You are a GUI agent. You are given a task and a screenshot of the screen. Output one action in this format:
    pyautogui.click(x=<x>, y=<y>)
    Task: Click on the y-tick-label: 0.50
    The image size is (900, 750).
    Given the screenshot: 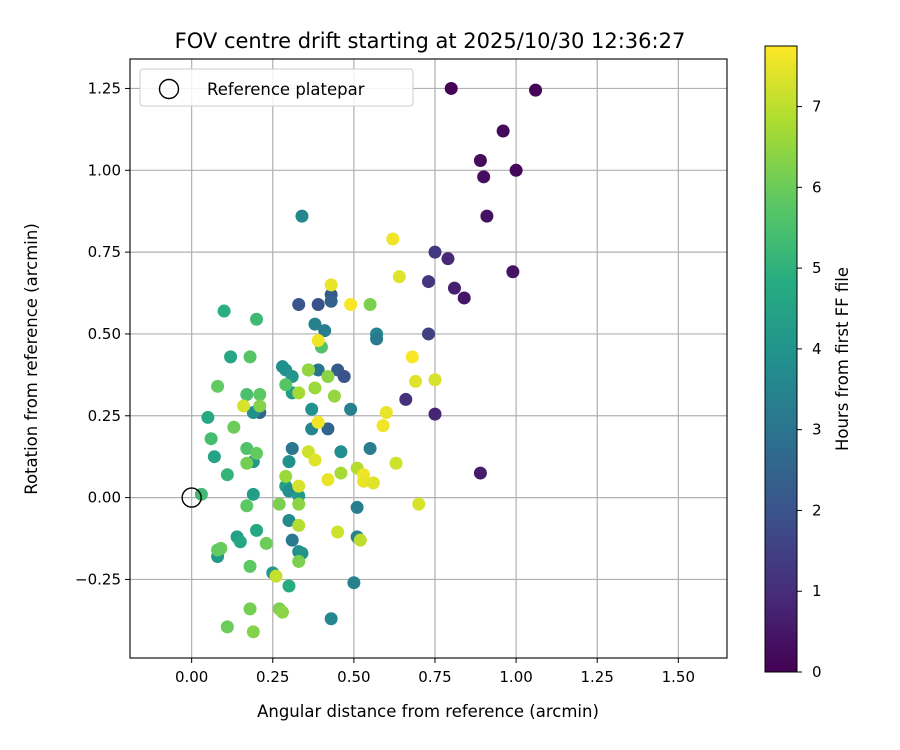 What is the action you would take?
    pyautogui.click(x=104, y=334)
    